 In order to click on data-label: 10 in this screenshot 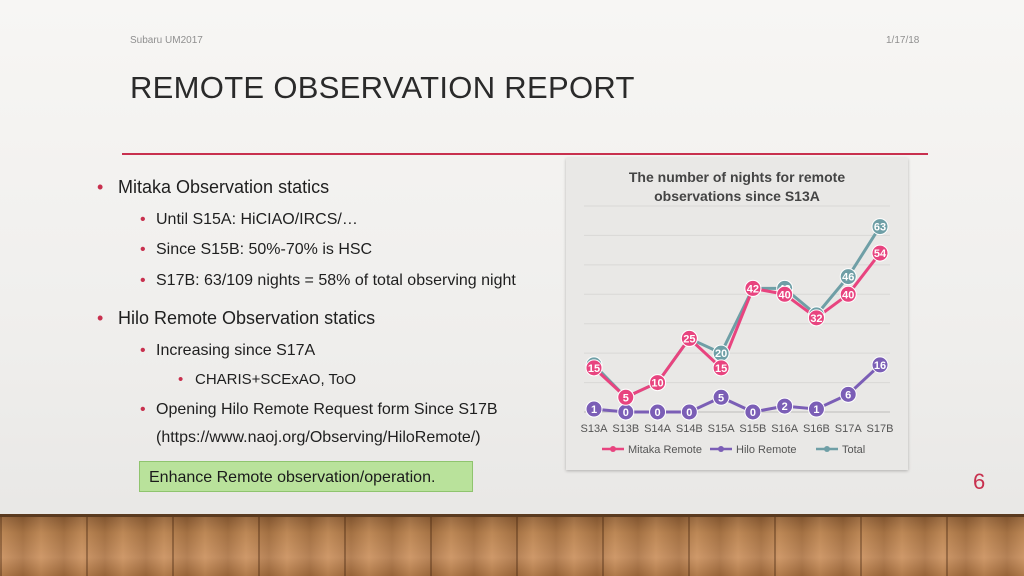, I will do `click(657, 384)`.